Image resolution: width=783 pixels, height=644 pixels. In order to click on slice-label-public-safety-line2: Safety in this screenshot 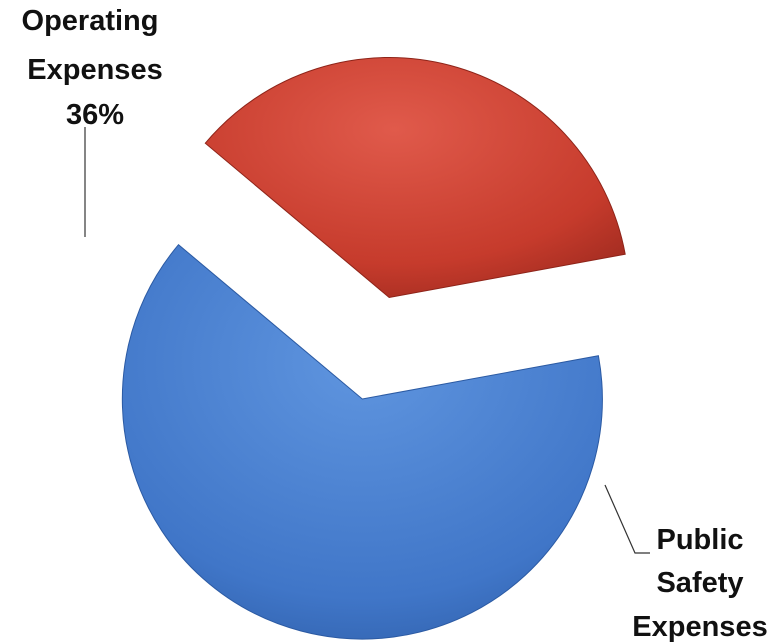, I will do `click(699, 583)`.